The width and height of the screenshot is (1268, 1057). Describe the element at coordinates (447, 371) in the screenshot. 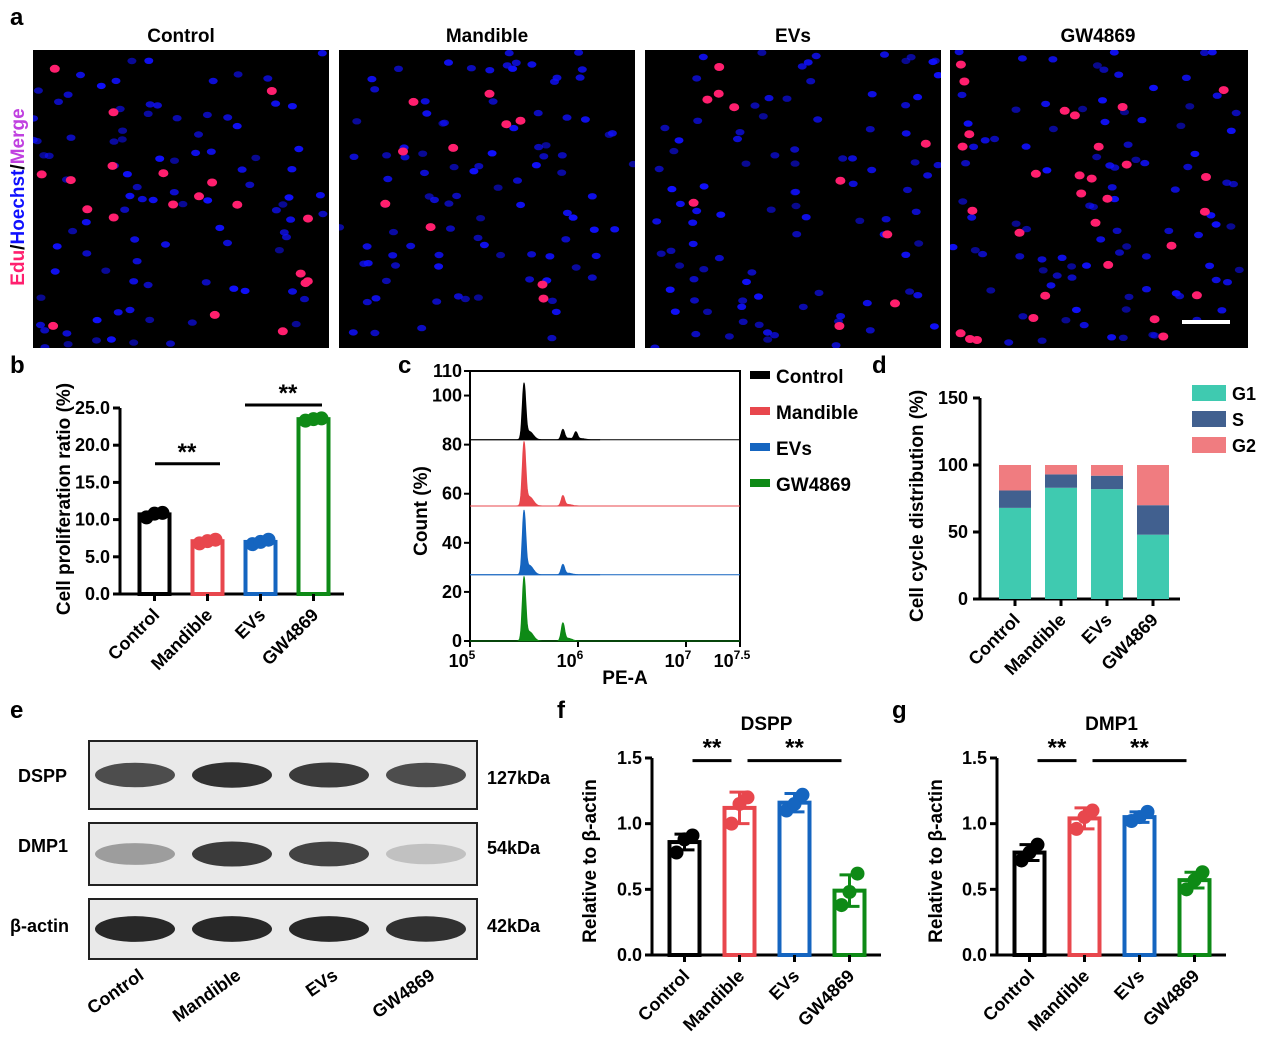

I see `y-tick-label: 110` at that location.